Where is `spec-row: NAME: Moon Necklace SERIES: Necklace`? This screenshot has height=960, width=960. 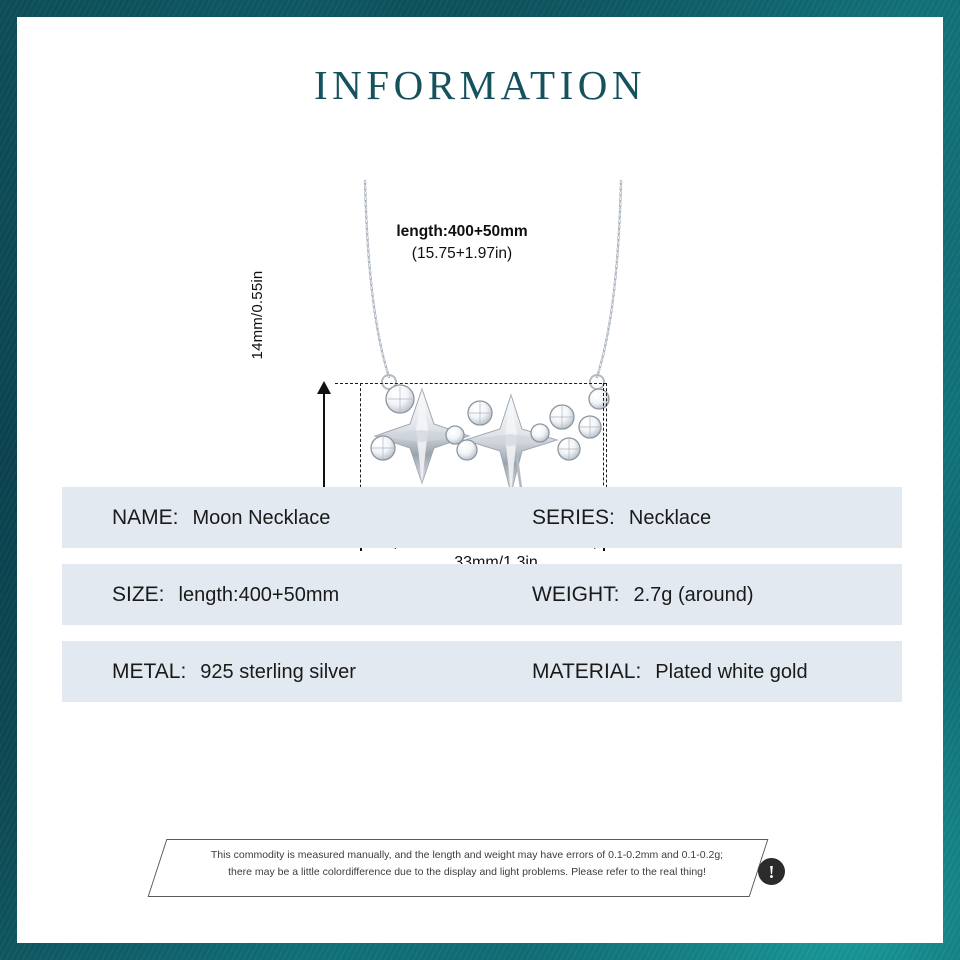
spec-row: NAME: Moon Necklace SERIES: Necklace is located at coordinates (482, 517).